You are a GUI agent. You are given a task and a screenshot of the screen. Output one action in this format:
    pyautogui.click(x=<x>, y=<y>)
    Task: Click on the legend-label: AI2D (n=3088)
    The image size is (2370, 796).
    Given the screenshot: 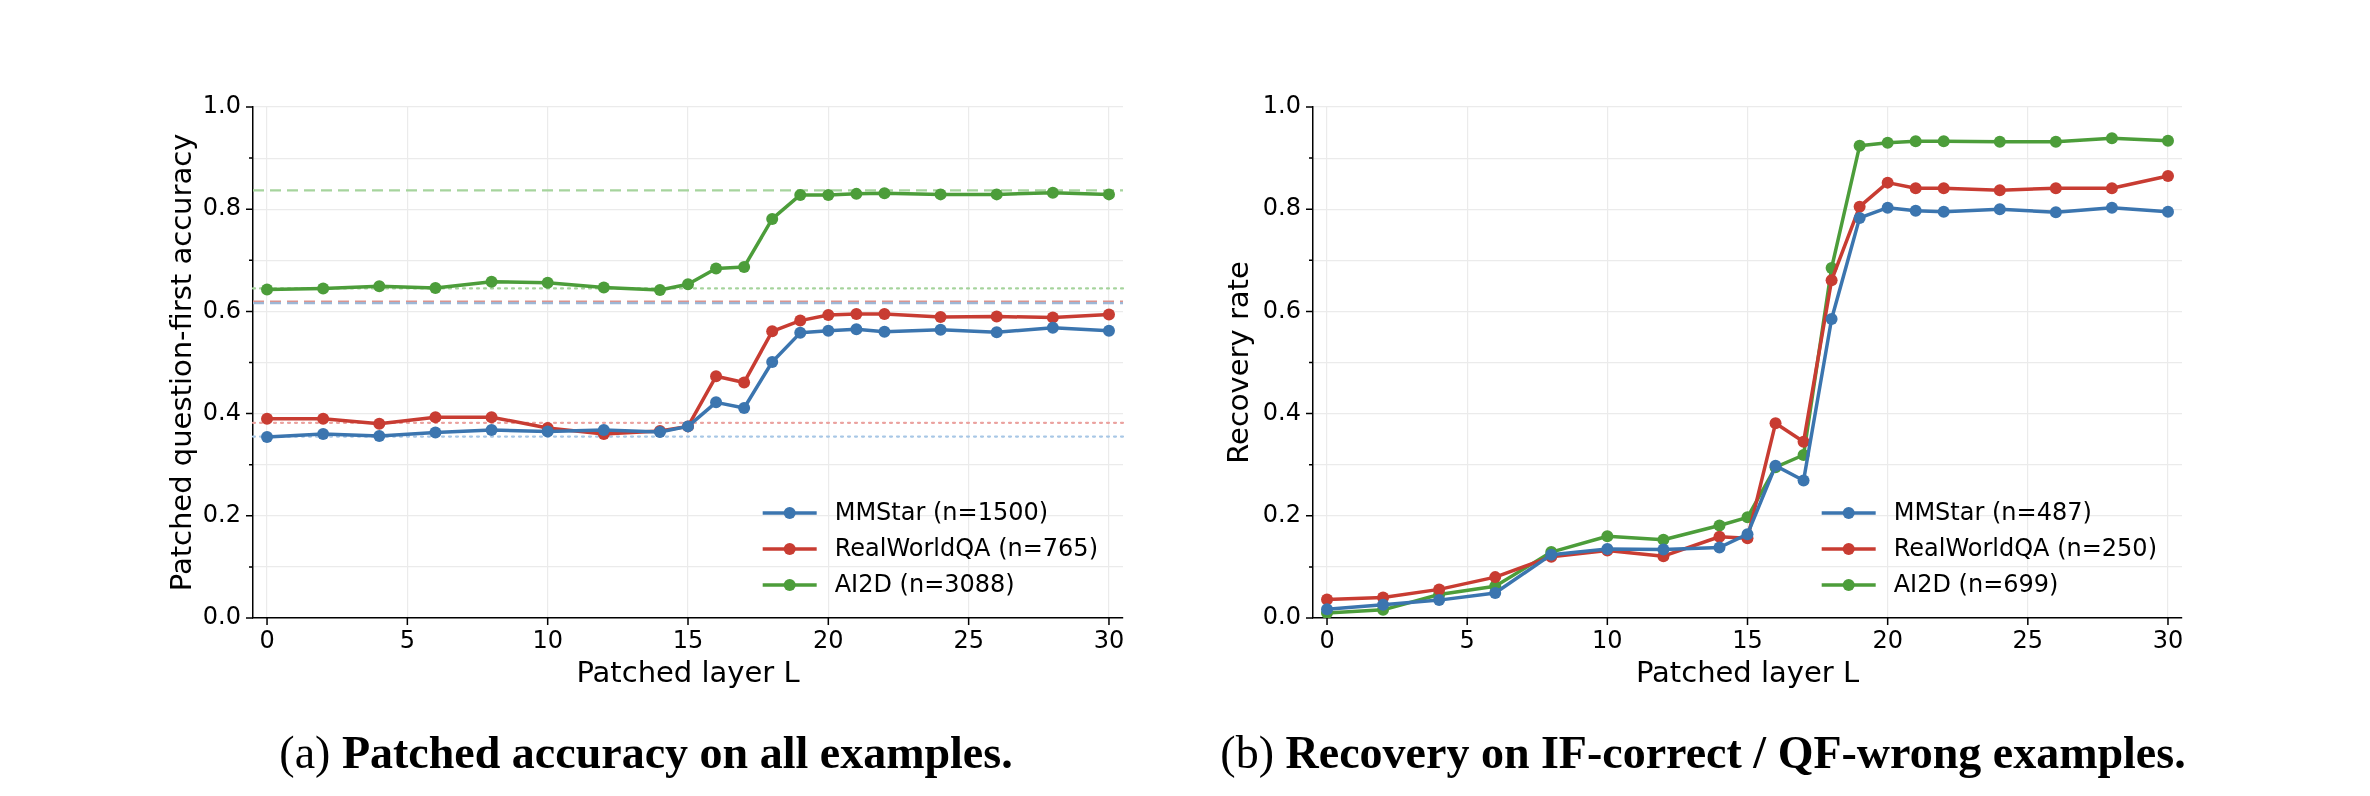 What is the action you would take?
    pyautogui.click(x=924, y=584)
    